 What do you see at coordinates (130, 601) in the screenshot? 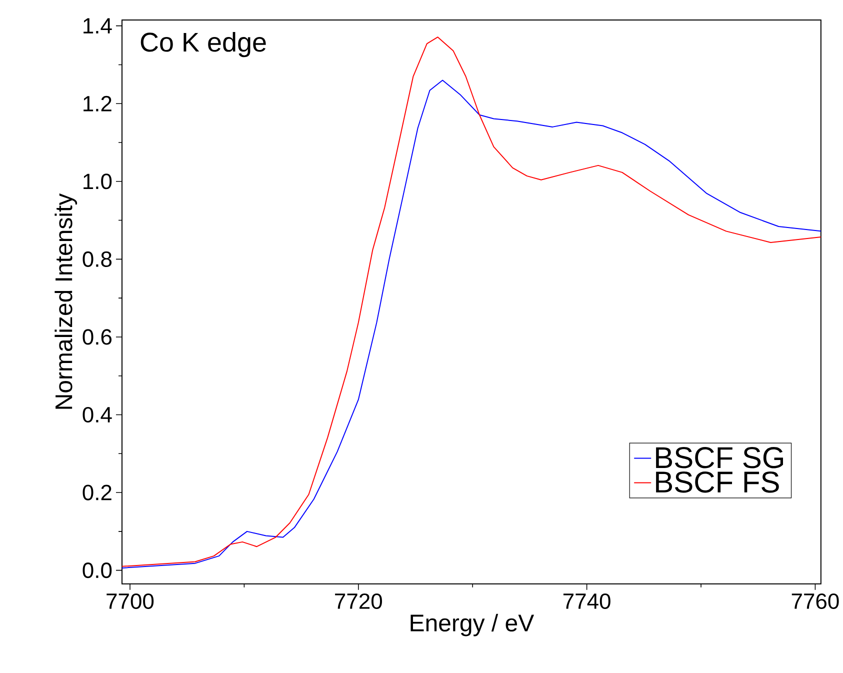
I see `x-tick-label: 7700` at bounding box center [130, 601].